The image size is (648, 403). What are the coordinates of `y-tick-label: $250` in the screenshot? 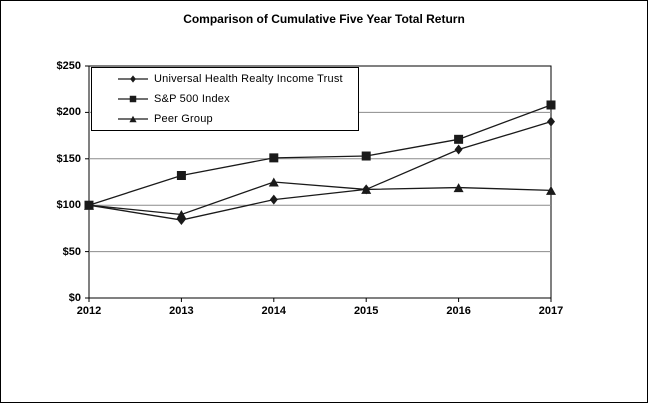 It's located at (68, 66).